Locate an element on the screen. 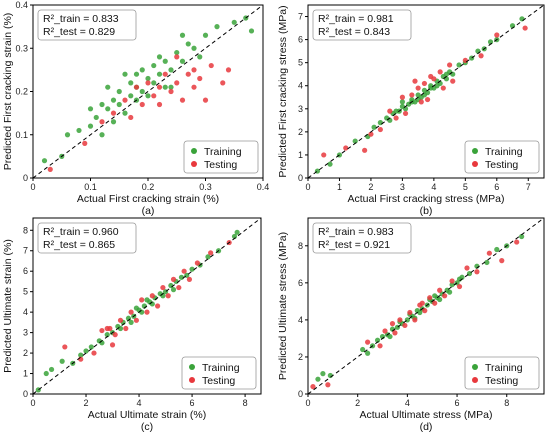 Image resolution: width=550 pixels, height=433 pixels. x-axis-label: Actual First cracking stress (MPa) is located at coordinates (426, 199).